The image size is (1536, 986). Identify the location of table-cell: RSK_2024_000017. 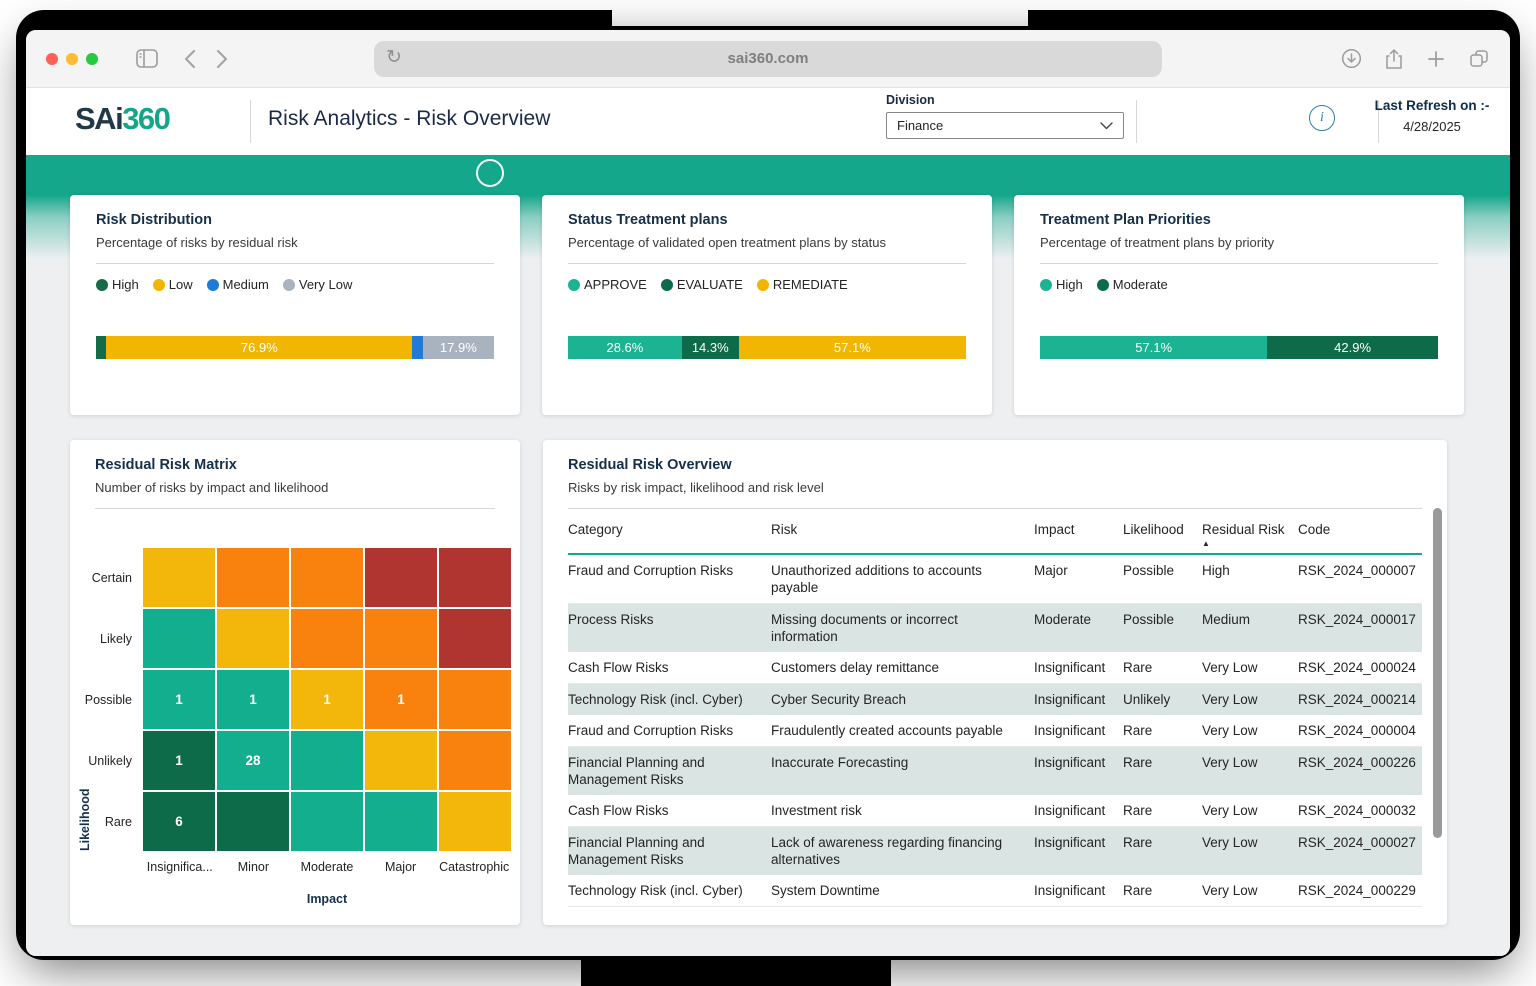
(1357, 619).